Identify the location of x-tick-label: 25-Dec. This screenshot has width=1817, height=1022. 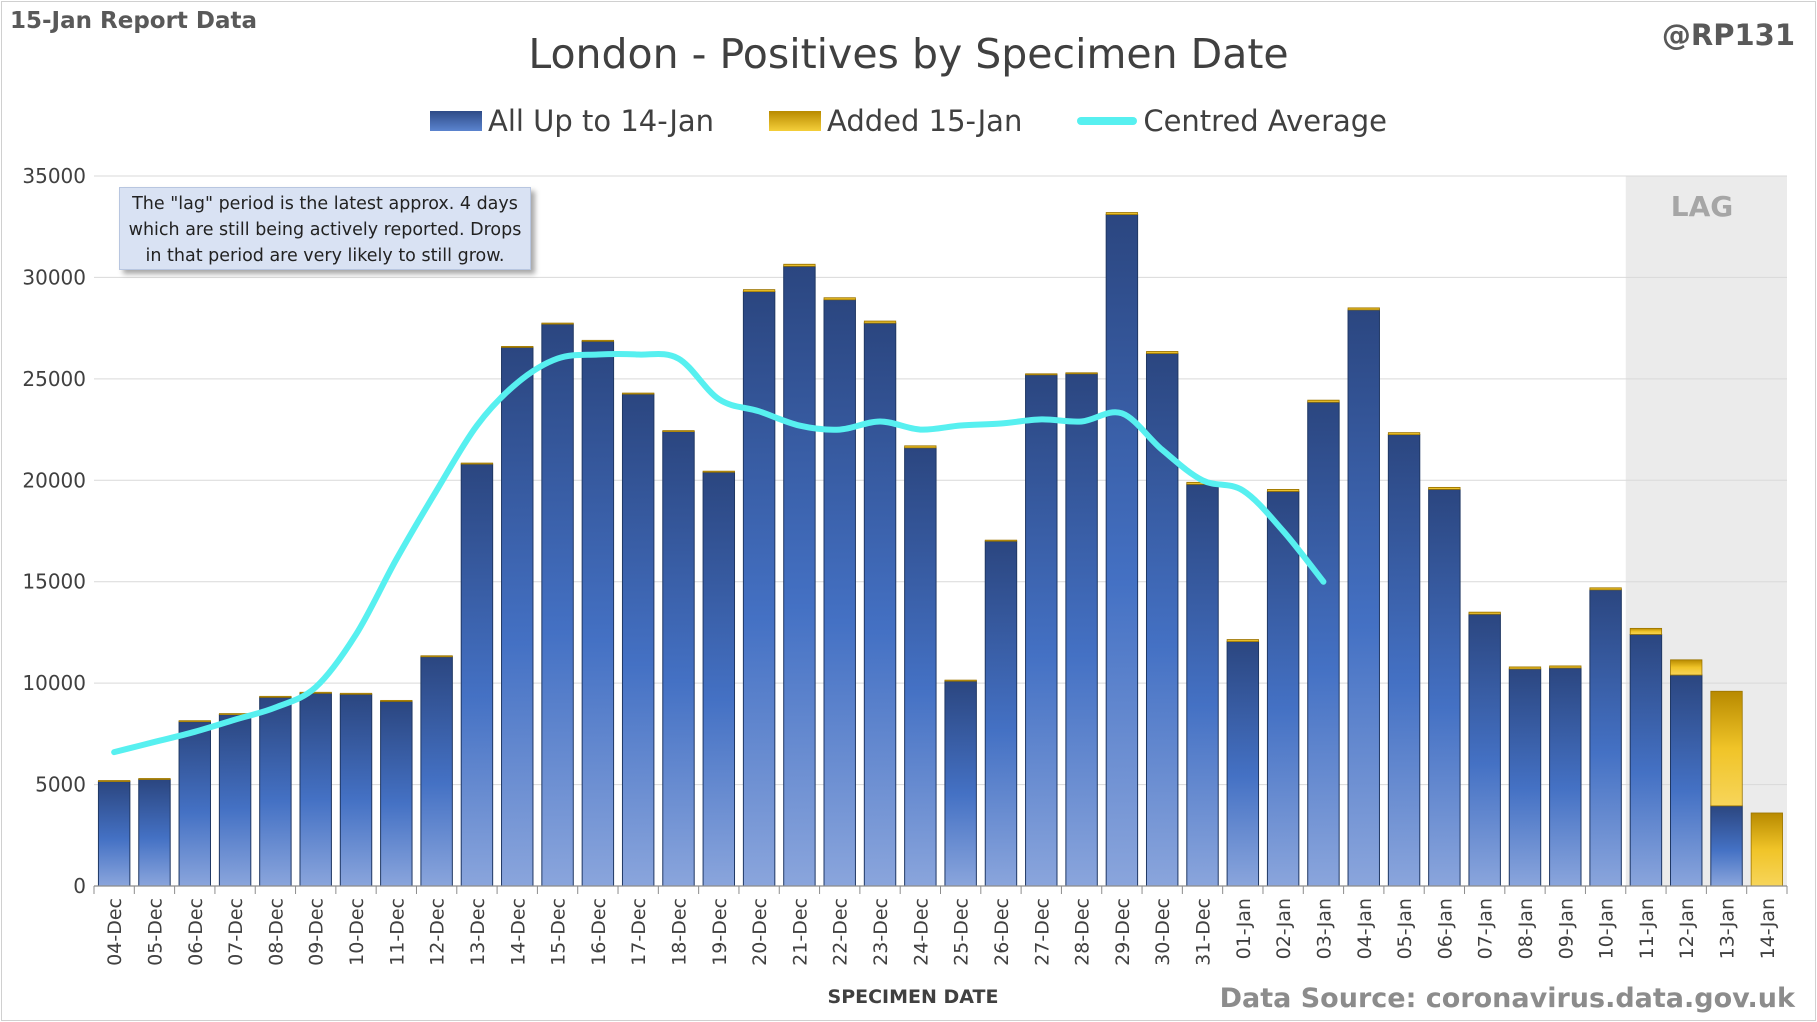
(962, 932).